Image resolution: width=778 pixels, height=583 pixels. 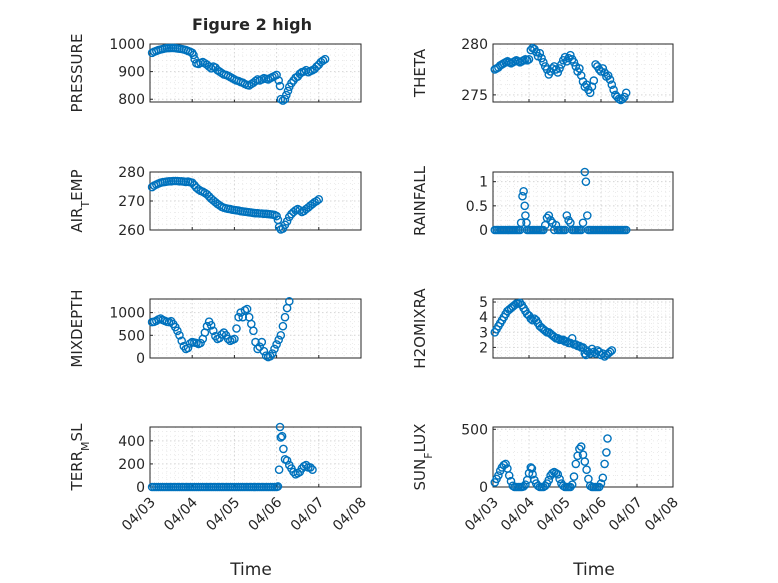 I want to click on y-axis-label-main: AIR, so click(x=77, y=220).